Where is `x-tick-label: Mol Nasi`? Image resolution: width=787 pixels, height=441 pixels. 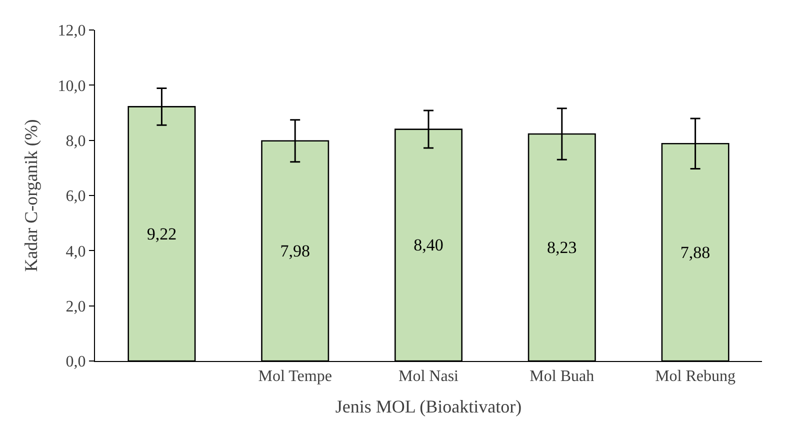 x-tick-label: Mol Nasi is located at coordinates (429, 377).